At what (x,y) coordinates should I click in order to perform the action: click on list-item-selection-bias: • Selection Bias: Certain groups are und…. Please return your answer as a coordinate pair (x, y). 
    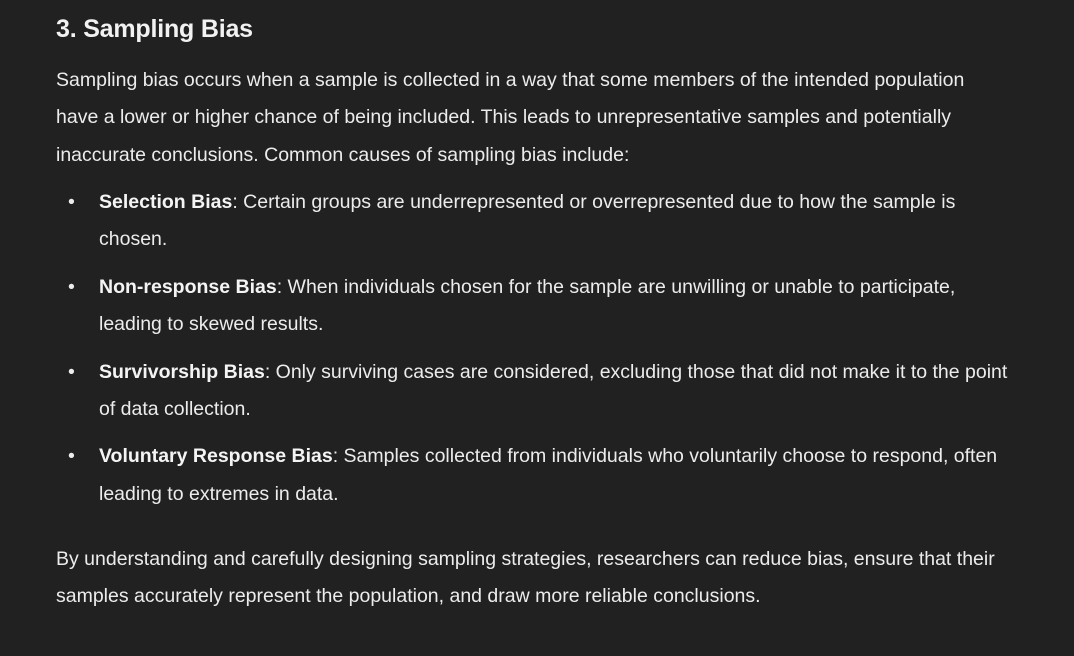
    Looking at the image, I should click on (536, 221).